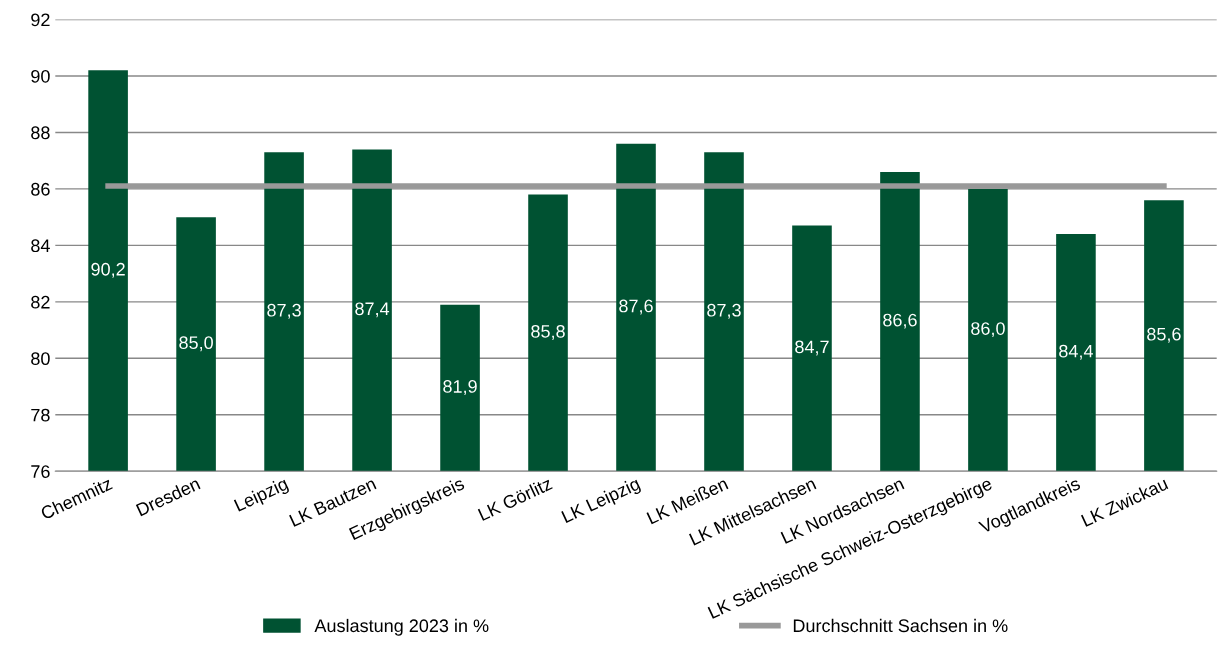 This screenshot has height=650, width=1229. I want to click on y-tick-label: 88, so click(40, 133).